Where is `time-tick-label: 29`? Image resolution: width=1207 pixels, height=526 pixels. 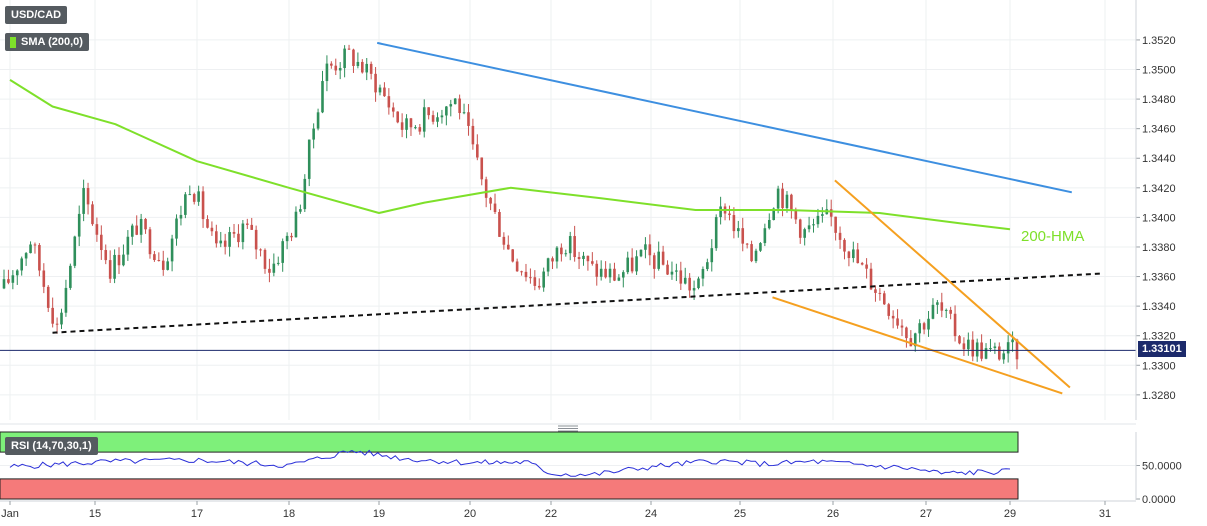 time-tick-label: 29 is located at coordinates (1010, 514).